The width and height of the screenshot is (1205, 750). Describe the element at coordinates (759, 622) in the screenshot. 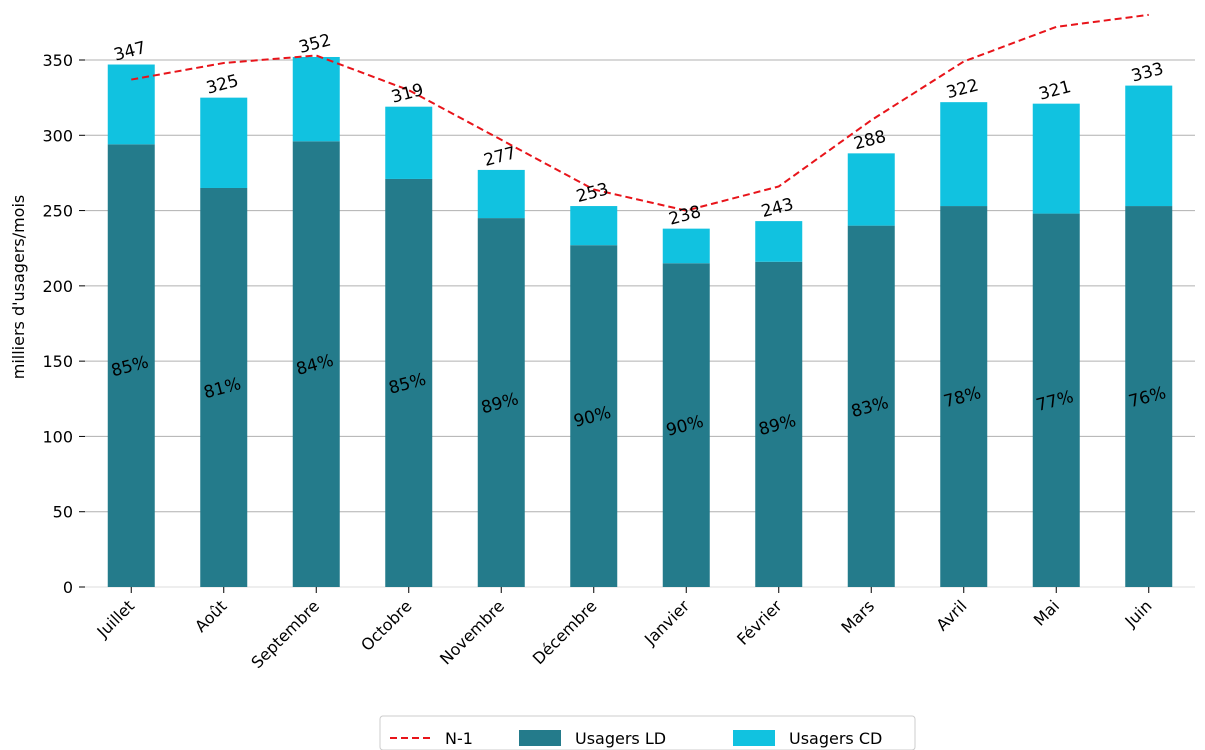

I see `x-tick-label: Février` at that location.